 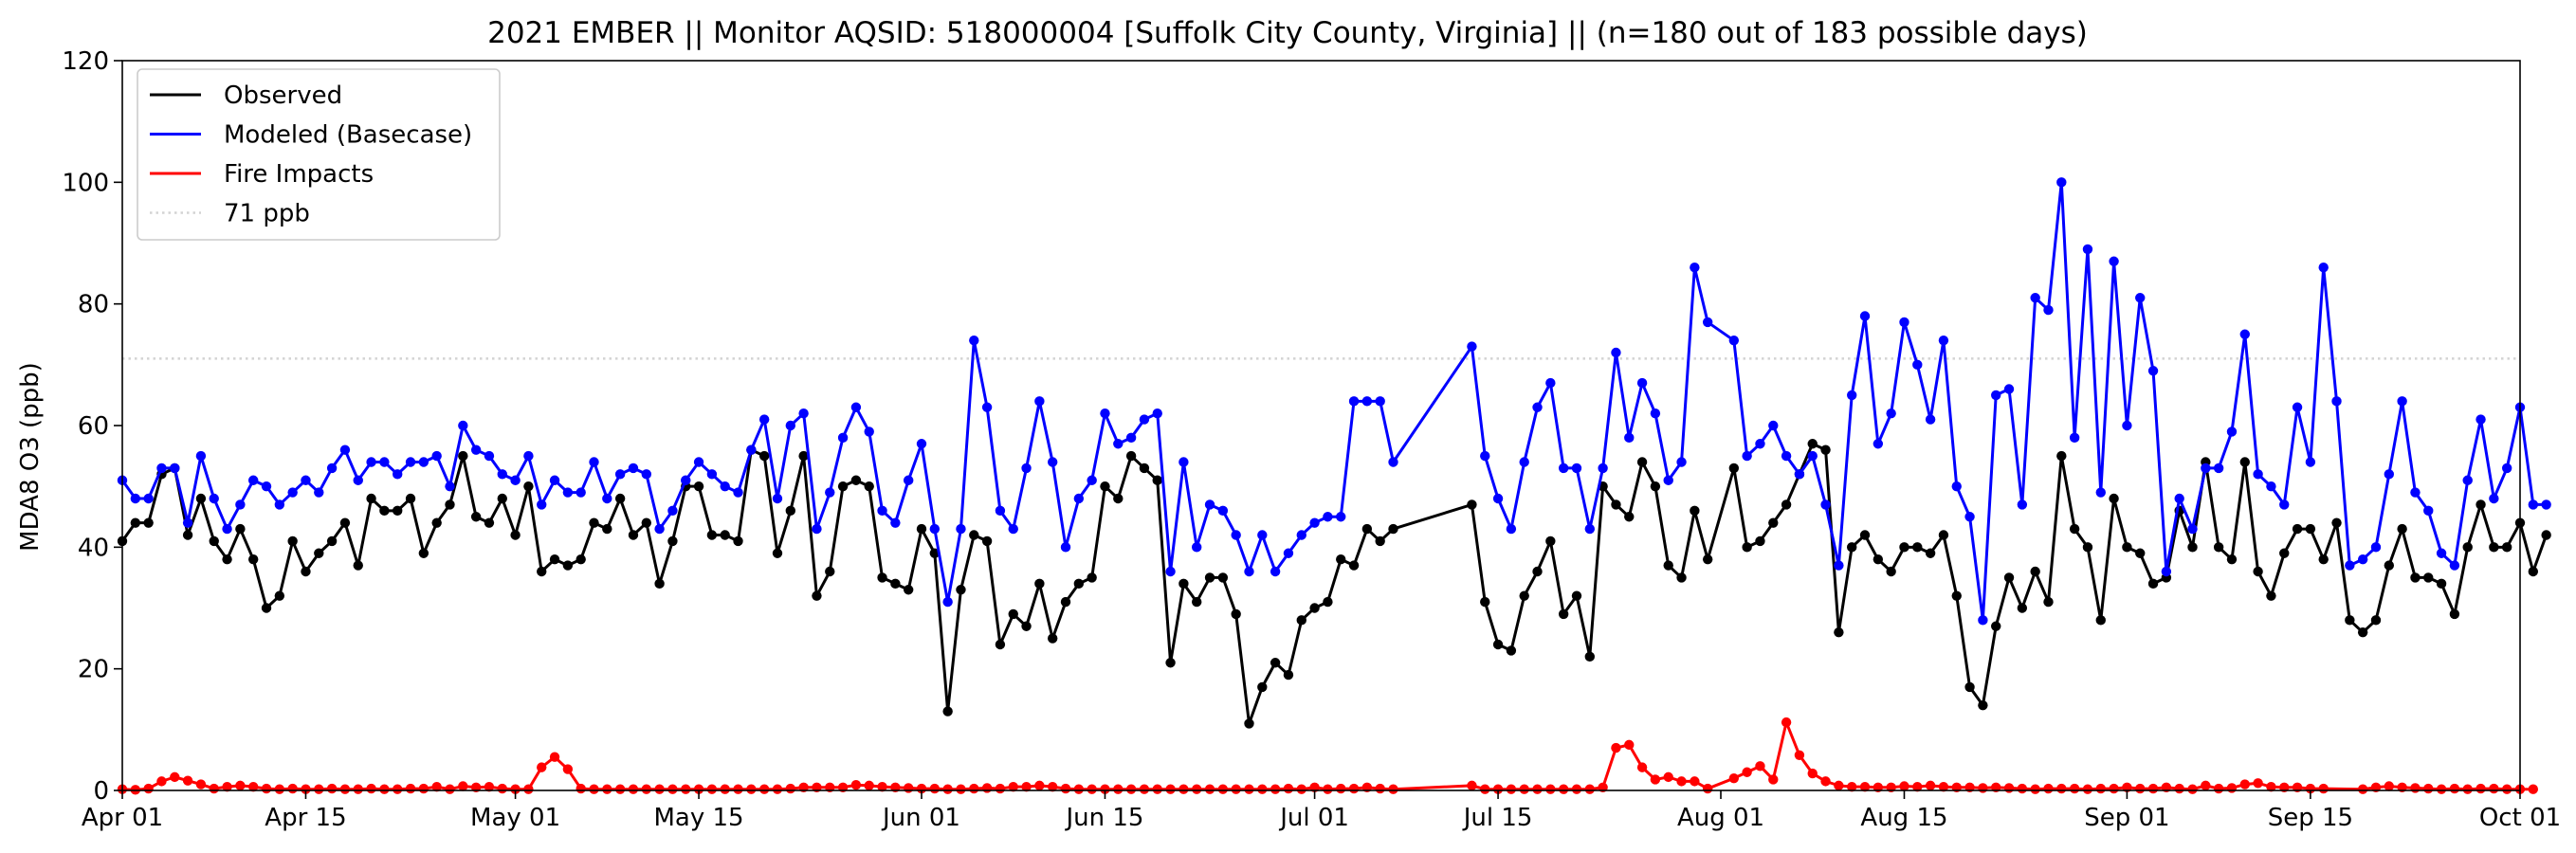 I want to click on y-tick-label: 100, so click(x=85, y=183).